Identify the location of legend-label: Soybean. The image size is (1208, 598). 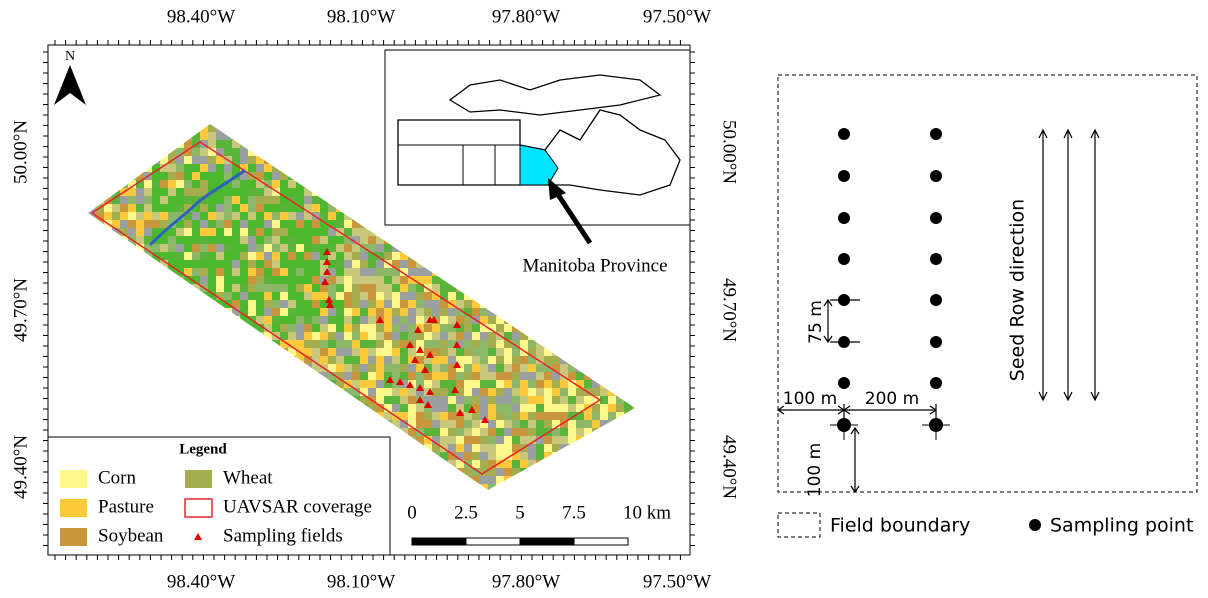
(131, 535).